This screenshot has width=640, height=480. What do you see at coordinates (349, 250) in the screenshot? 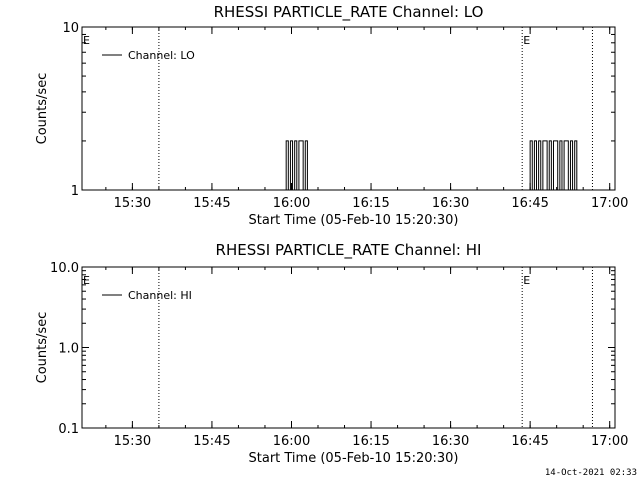
I see `chart-title: RHESSI PARTICLE_RATE Channel: HI` at bounding box center [349, 250].